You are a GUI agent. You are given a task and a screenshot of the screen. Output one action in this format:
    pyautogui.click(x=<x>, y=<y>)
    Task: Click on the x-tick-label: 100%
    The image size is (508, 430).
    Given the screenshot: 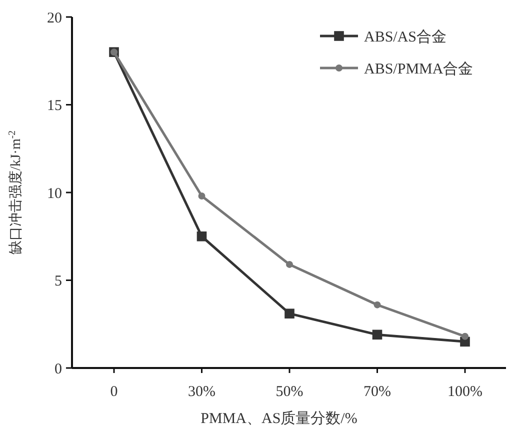 What is the action you would take?
    pyautogui.click(x=465, y=392)
    